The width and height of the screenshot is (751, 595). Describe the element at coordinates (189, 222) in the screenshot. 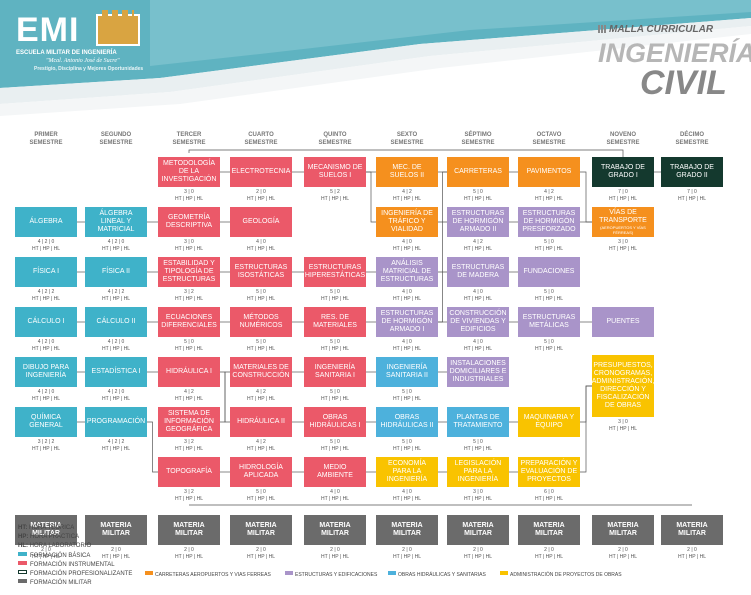

I see `subject-geometria-descriptiva: GEOMETRÍA DESCRIPTIVA` at that location.